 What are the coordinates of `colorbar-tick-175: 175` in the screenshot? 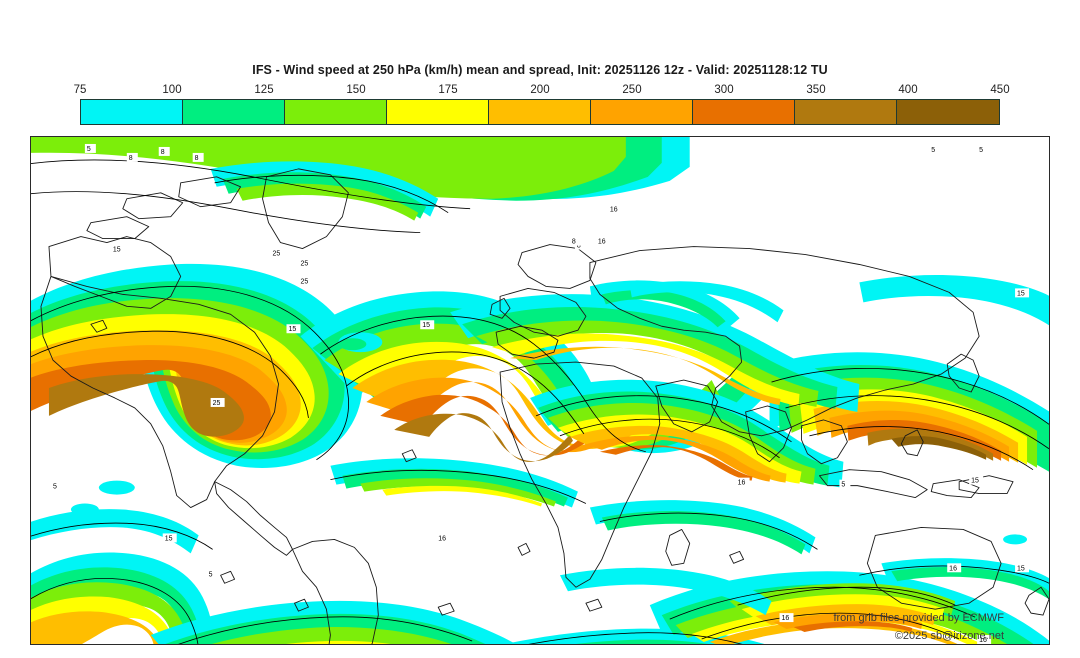 It's located at (448, 90).